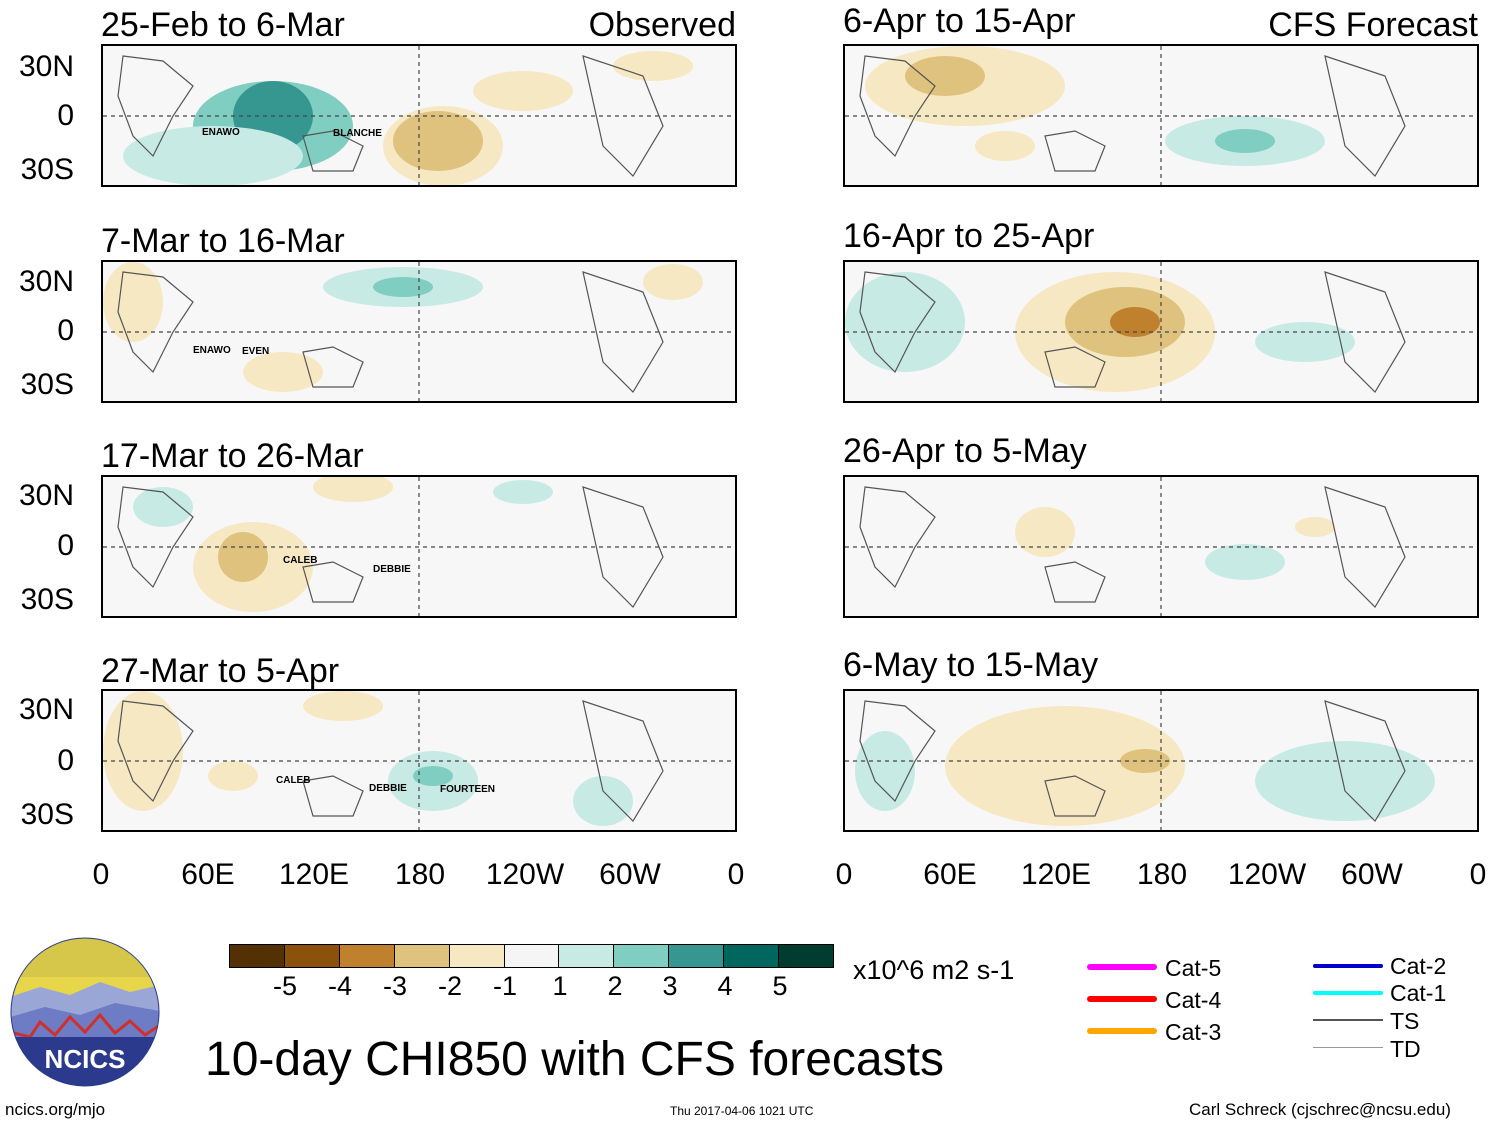 This screenshot has height=1127, width=1510. What do you see at coordinates (1348, 1020) in the screenshot?
I see `legend-swatch-ts` at bounding box center [1348, 1020].